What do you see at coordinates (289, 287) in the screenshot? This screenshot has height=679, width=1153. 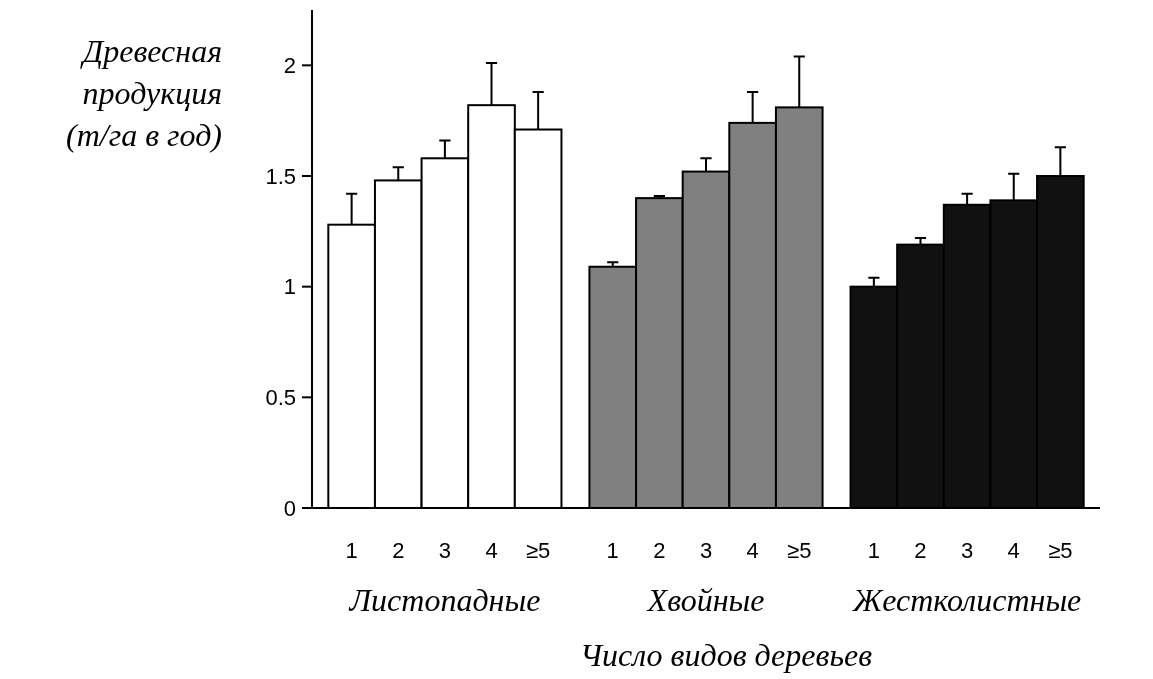 I see `y-tick-label: 1` at bounding box center [289, 287].